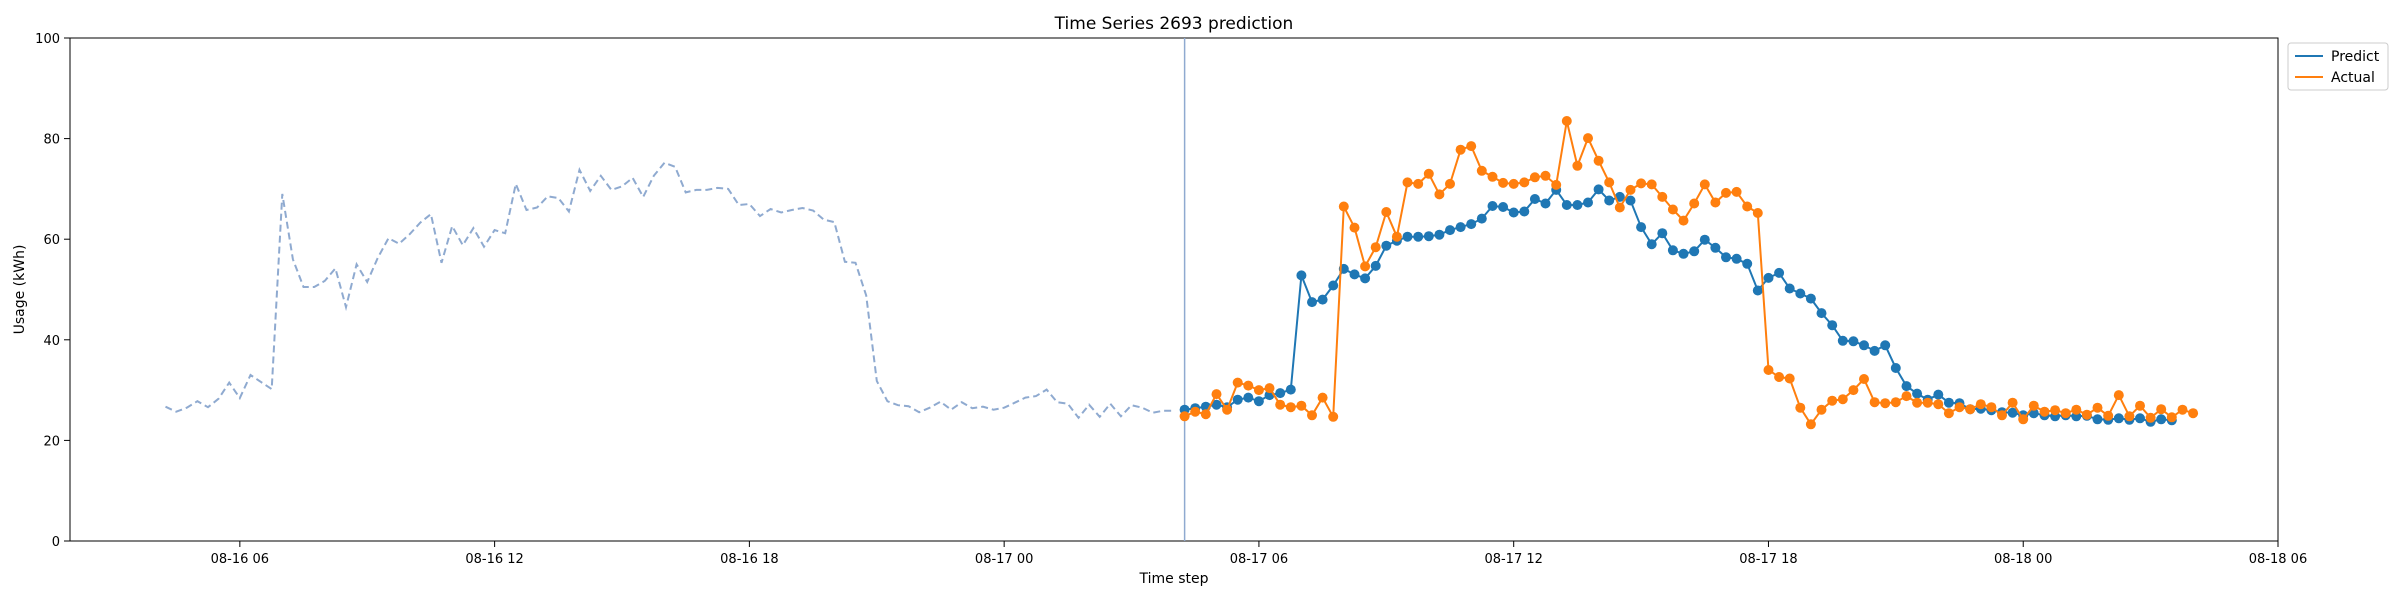 The height and width of the screenshot is (600, 2400). Describe the element at coordinates (749, 559) in the screenshot. I see `x-tick-label-2: 08-16 18` at that location.